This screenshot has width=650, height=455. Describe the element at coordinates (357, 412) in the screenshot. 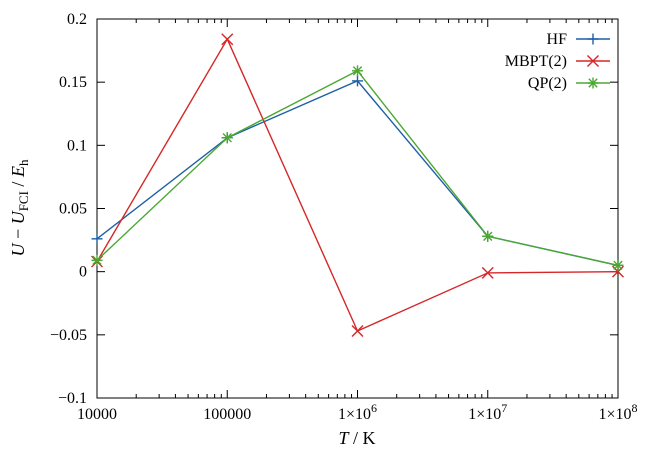

I see `x-tick-label: 1×10⁶` at that location.